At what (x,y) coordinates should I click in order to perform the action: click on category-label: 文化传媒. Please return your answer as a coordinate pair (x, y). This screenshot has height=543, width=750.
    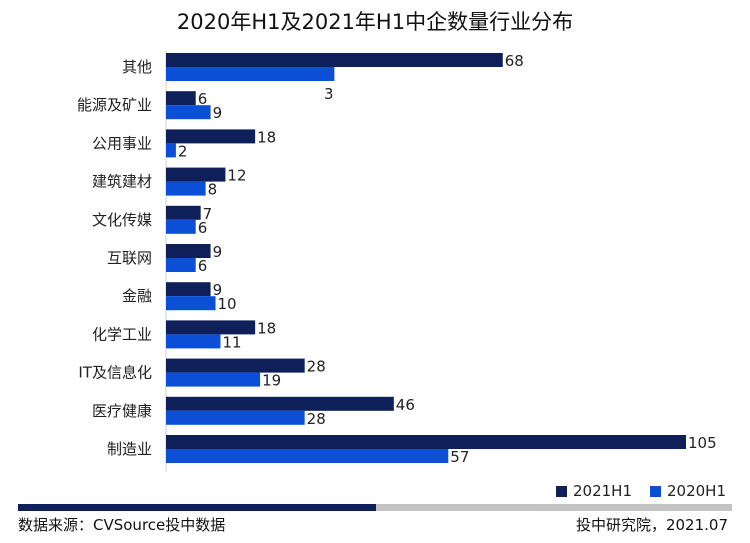
    Looking at the image, I should click on (122, 220).